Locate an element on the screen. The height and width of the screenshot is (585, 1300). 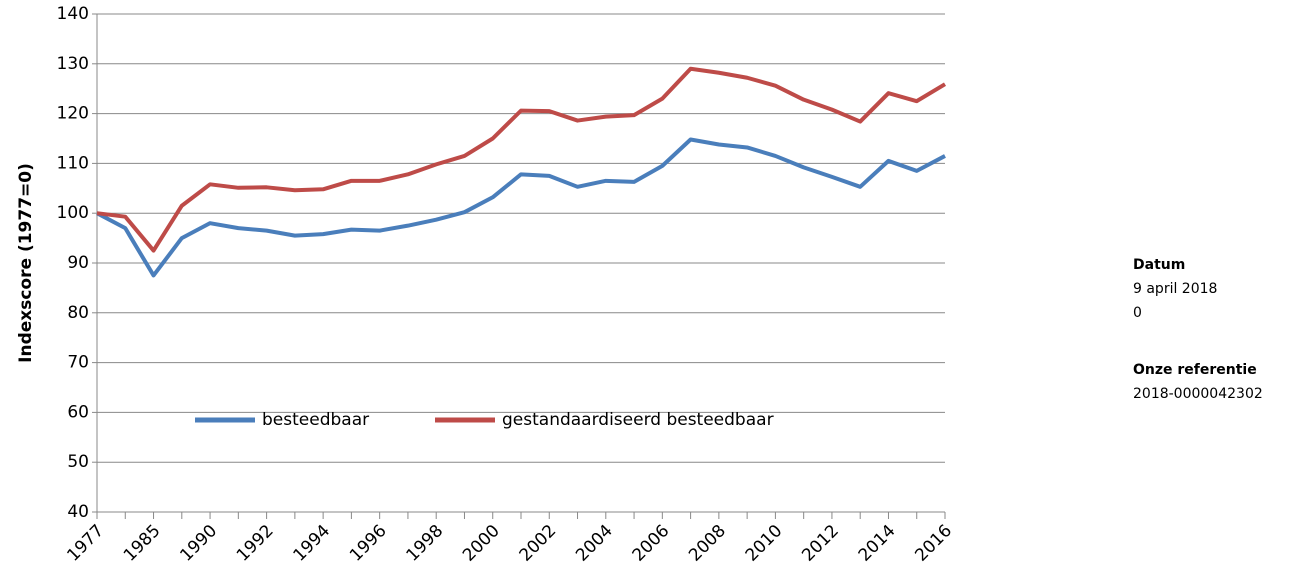
y-tick-label: 120 is located at coordinates (73, 114).